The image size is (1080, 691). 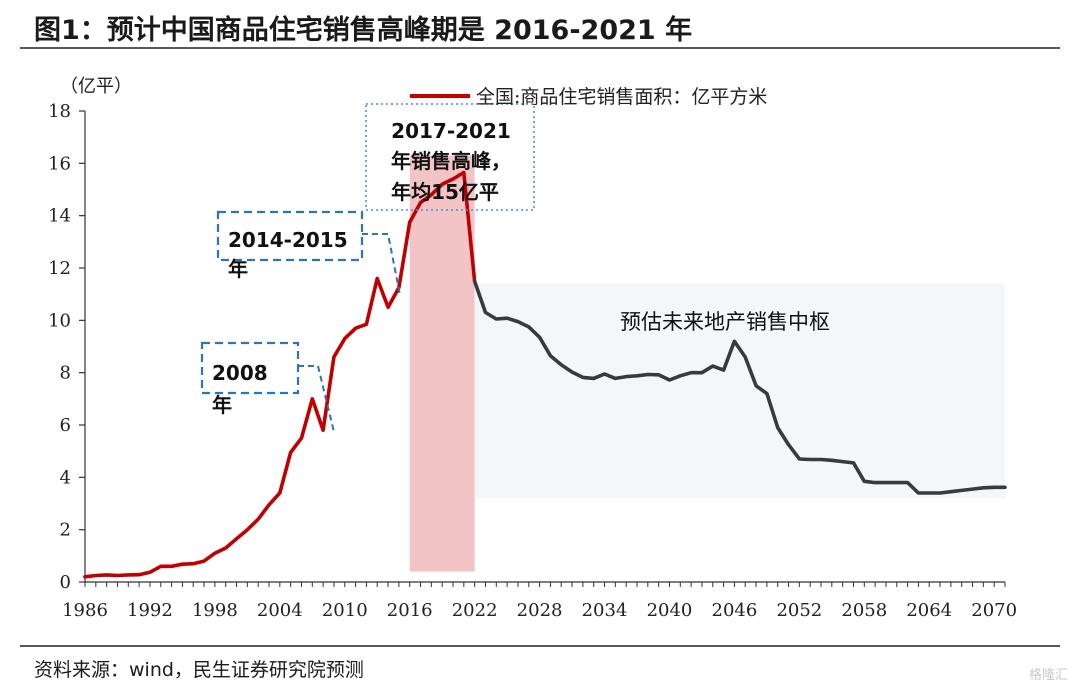 I want to click on source-note: 资料来源：wind，民生证券研究院预测, so click(x=199, y=670).